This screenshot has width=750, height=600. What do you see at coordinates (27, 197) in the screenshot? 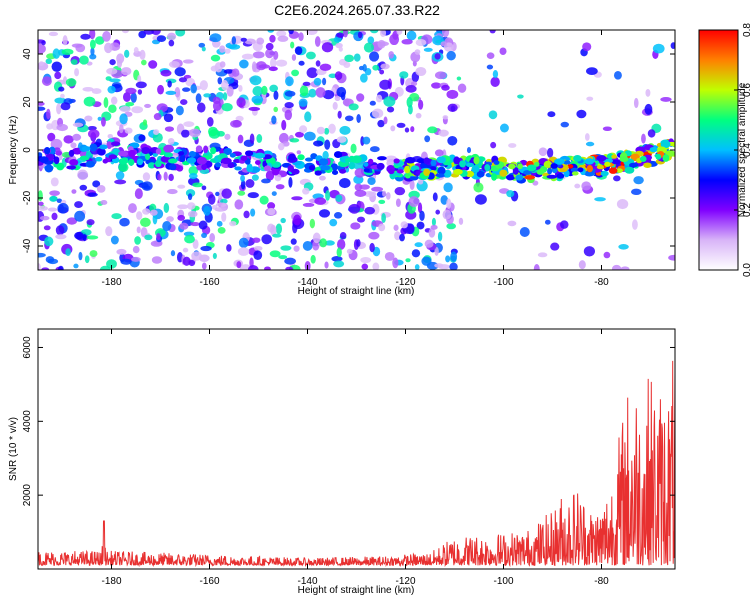
I see `y-tick-label: -20` at bounding box center [27, 197].